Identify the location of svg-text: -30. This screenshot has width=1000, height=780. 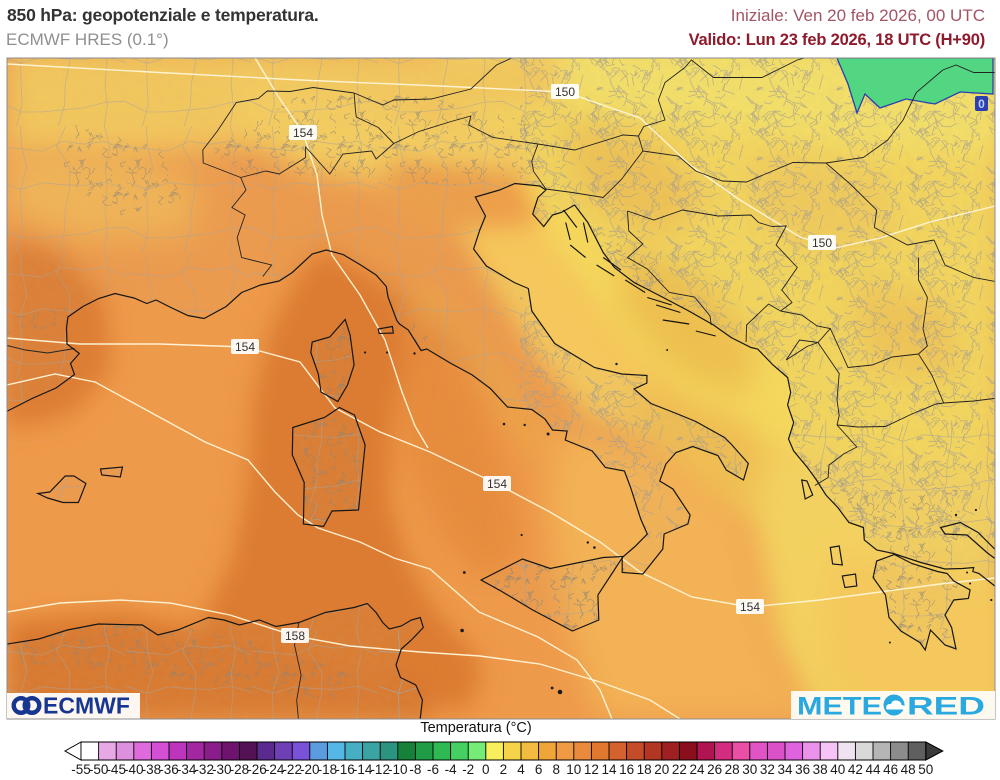
(222, 769).